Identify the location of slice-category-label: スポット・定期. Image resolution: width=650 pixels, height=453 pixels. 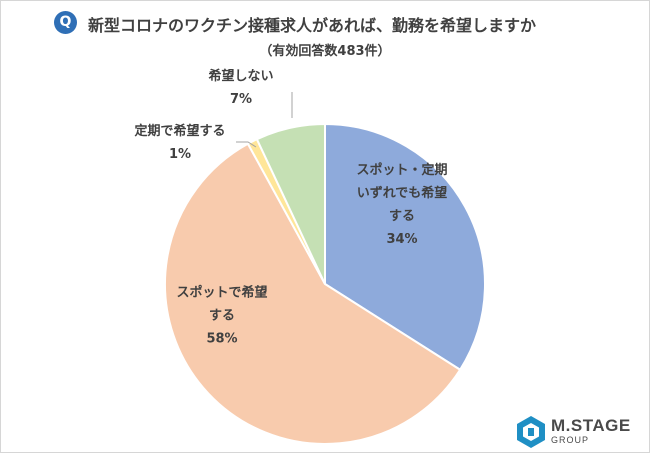
(401, 170).